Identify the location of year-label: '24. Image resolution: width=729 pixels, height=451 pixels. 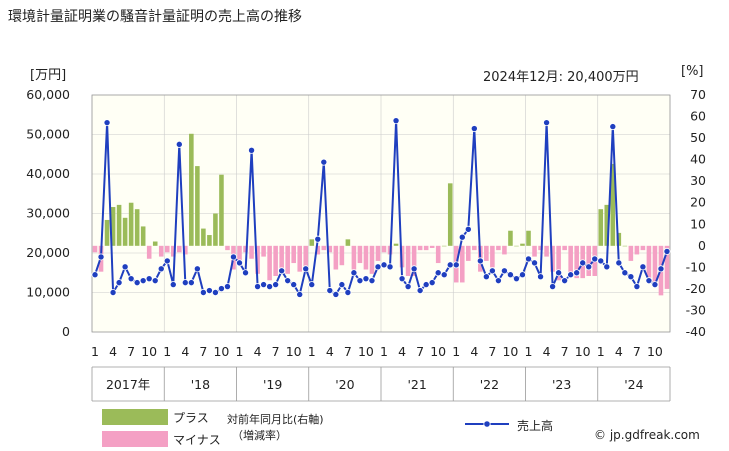
(633, 384).